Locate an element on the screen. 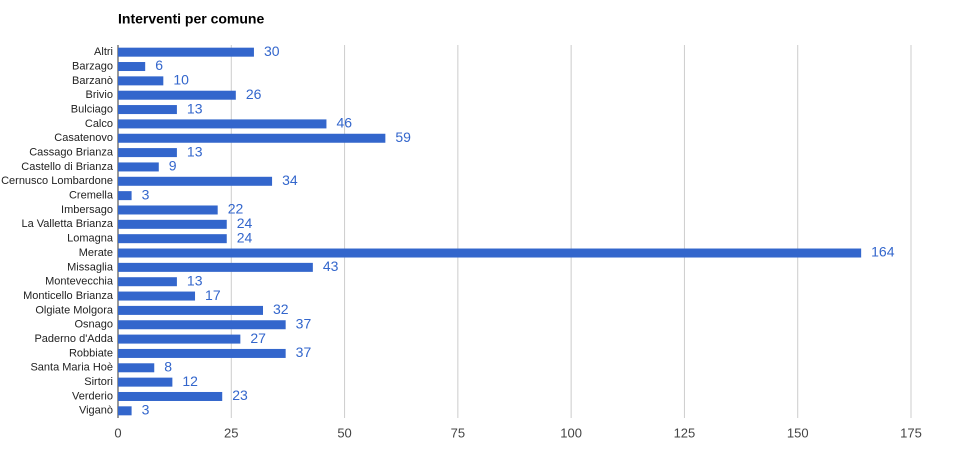 The width and height of the screenshot is (960, 463). value-label: 27 is located at coordinates (258, 338).